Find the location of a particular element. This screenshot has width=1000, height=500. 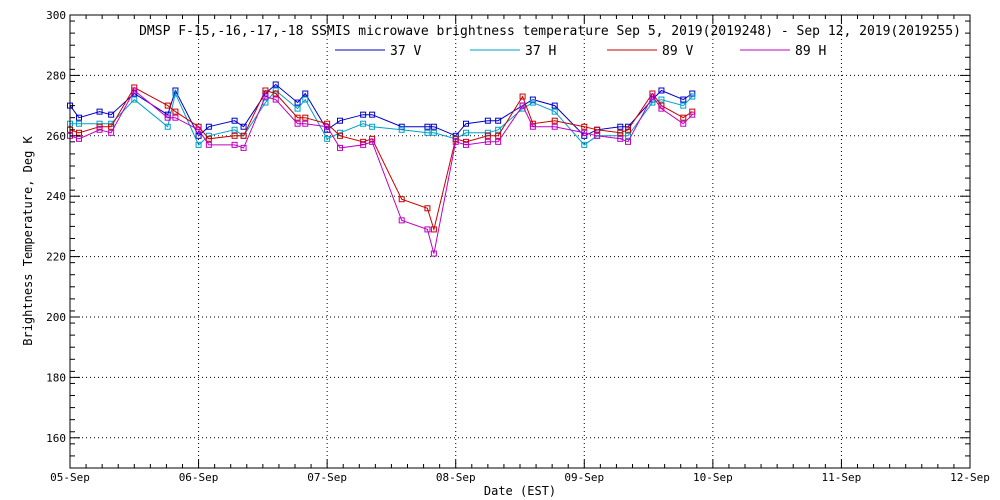

y-tick-label: 160 is located at coordinates (56, 438).